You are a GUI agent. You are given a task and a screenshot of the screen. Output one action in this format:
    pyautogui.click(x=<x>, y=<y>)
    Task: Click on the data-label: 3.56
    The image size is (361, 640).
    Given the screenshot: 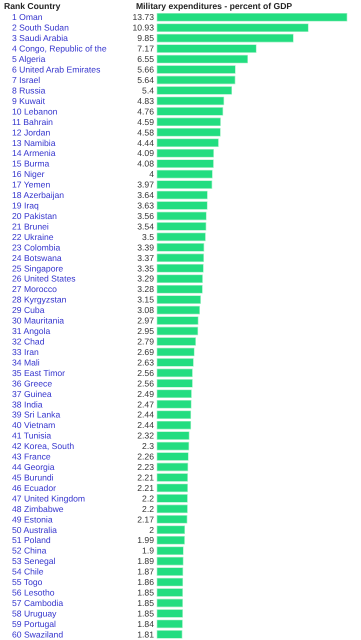 What is the action you would take?
    pyautogui.click(x=145, y=215)
    